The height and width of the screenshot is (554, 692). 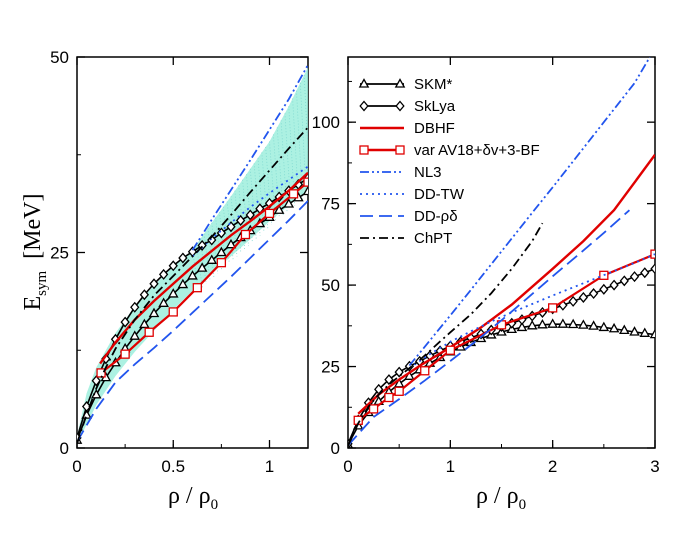 What do you see at coordinates (335, 448) in the screenshot?
I see `y-tick-label: 0` at bounding box center [335, 448].